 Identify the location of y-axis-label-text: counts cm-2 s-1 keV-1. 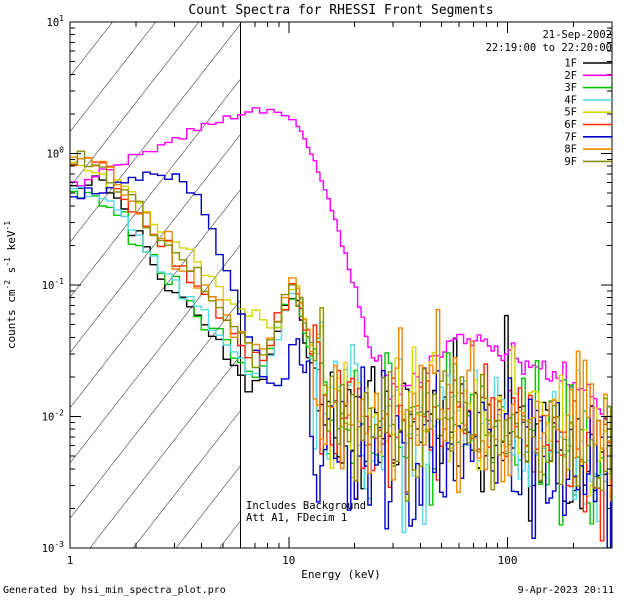
(10, 285).